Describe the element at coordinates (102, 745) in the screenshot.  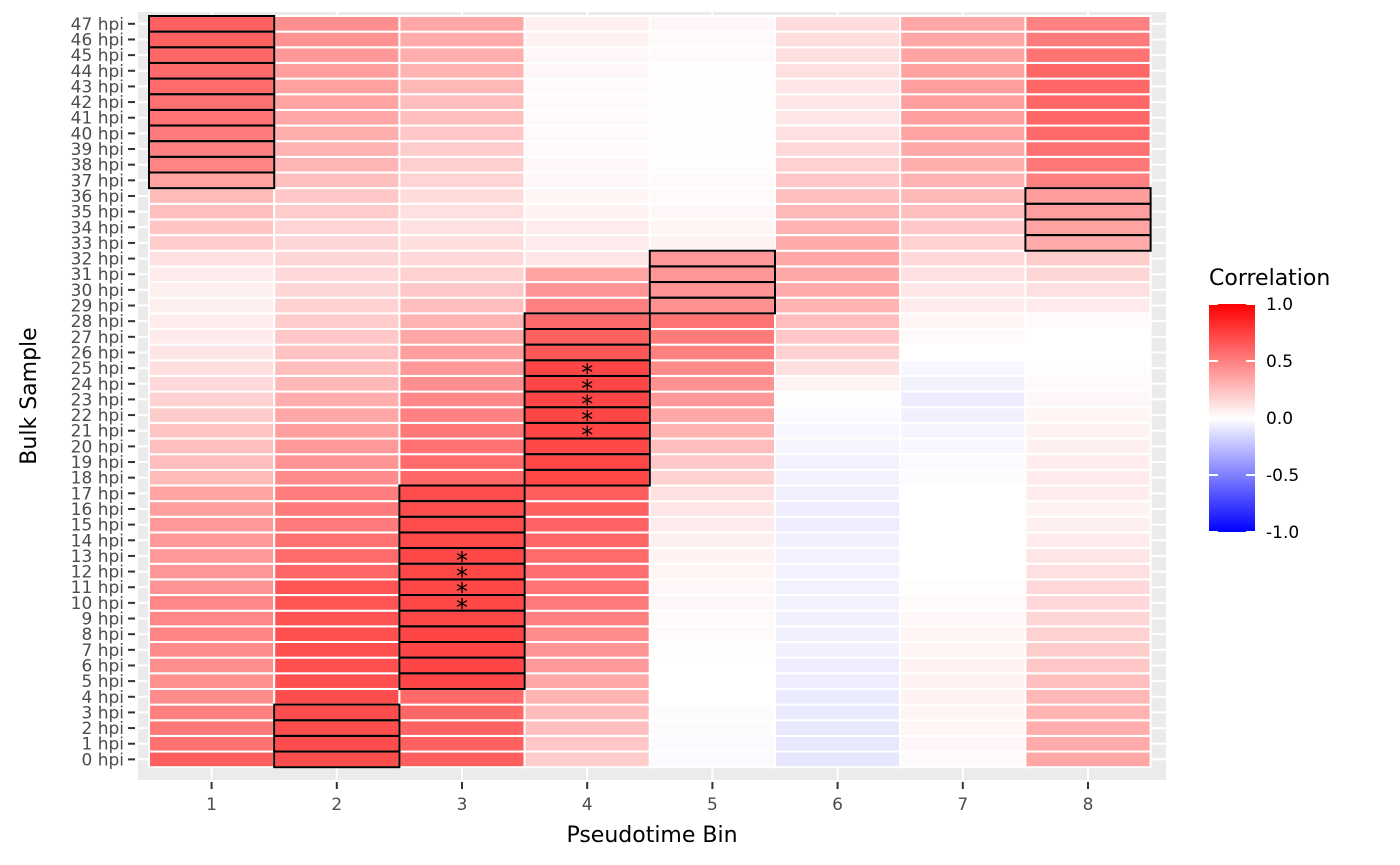
I see `y-tick-label: 1 hpi` at that location.